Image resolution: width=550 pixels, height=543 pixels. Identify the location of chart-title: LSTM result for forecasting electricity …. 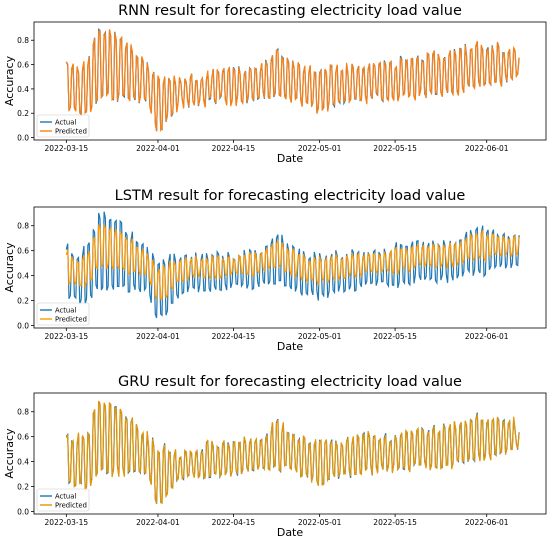
(290, 196).